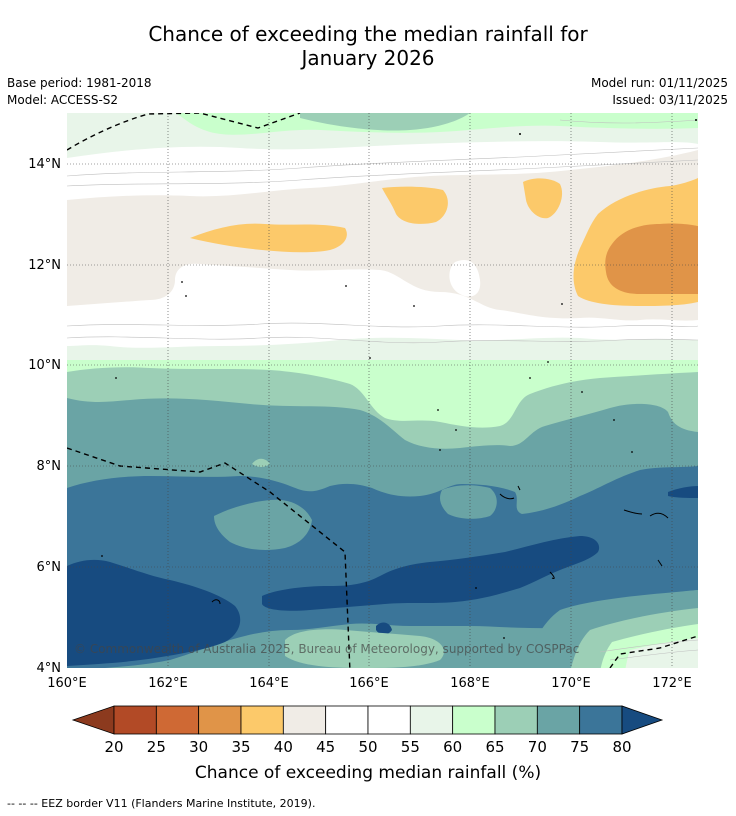 The height and width of the screenshot is (816, 736). I want to click on colorbar-tick-label: 65, so click(494, 747).